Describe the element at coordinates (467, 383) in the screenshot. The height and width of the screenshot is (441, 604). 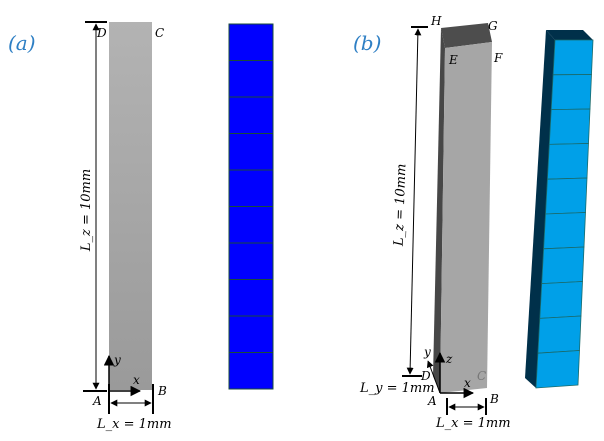
I see `axis-x-b: x` at that location.